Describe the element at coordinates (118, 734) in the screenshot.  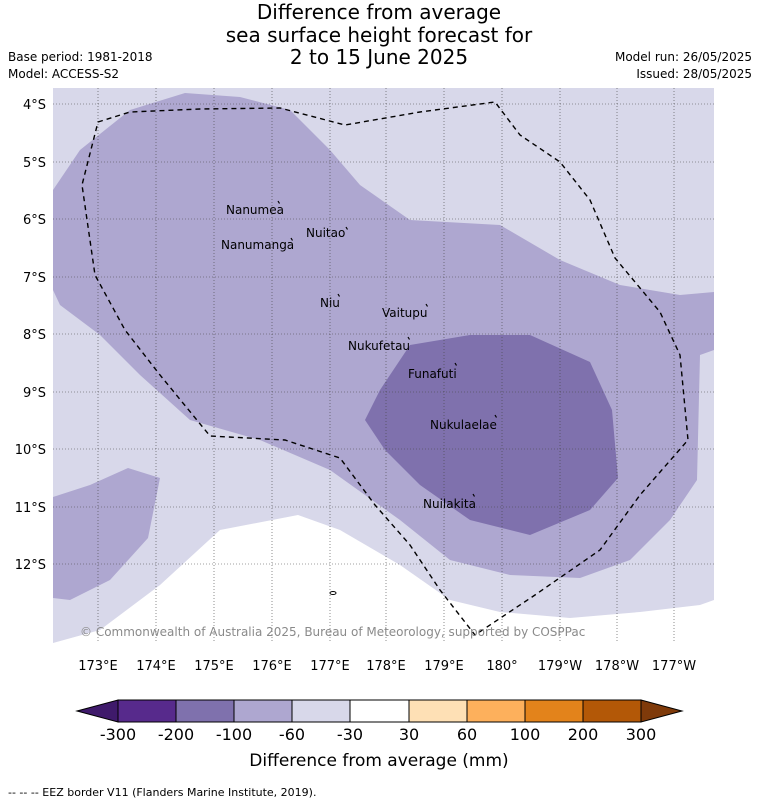
I see `colorbar-tick-label: -300` at that location.